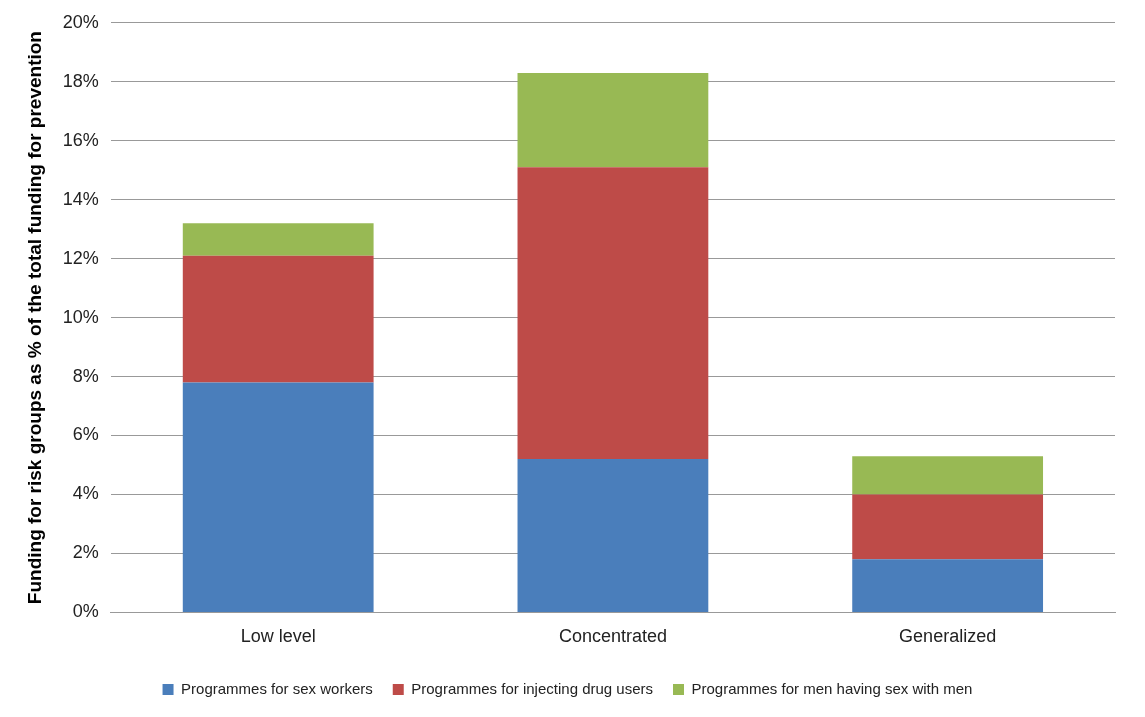 Image resolution: width=1145 pixels, height=717 pixels. I want to click on x-tick-label: Generalized, so click(948, 636).